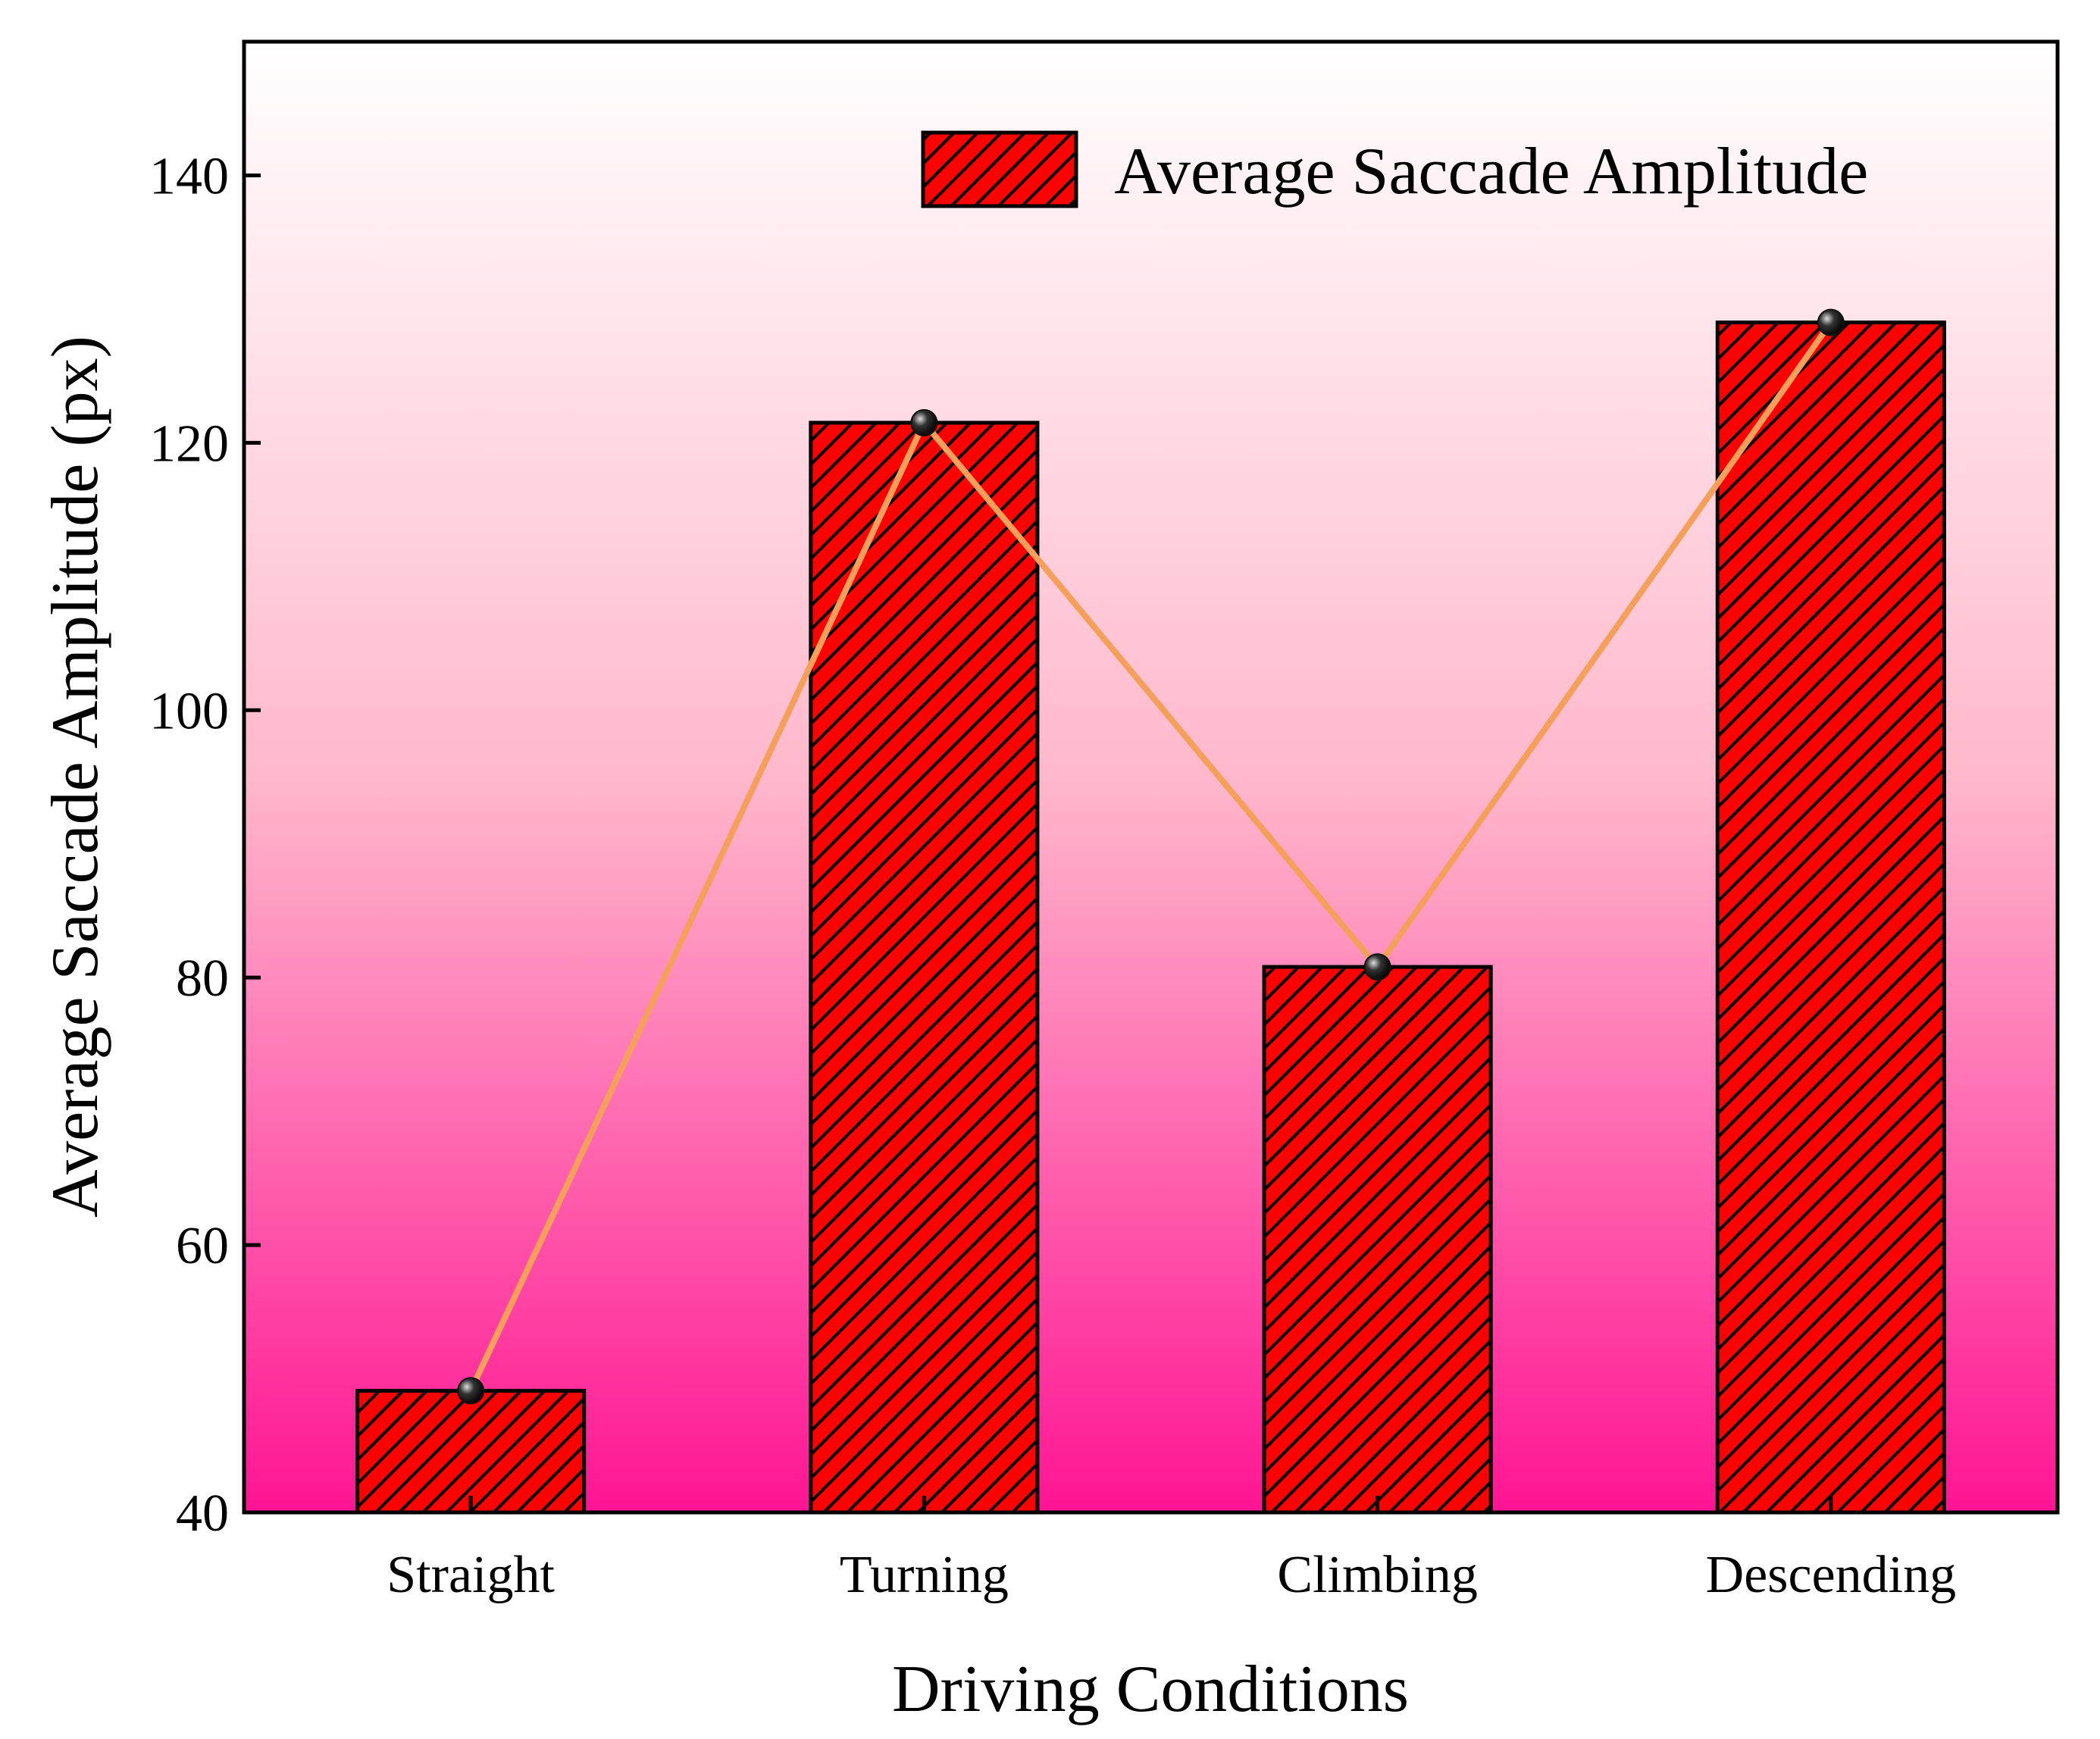  I want to click on point-marker-descending, so click(1831, 322).